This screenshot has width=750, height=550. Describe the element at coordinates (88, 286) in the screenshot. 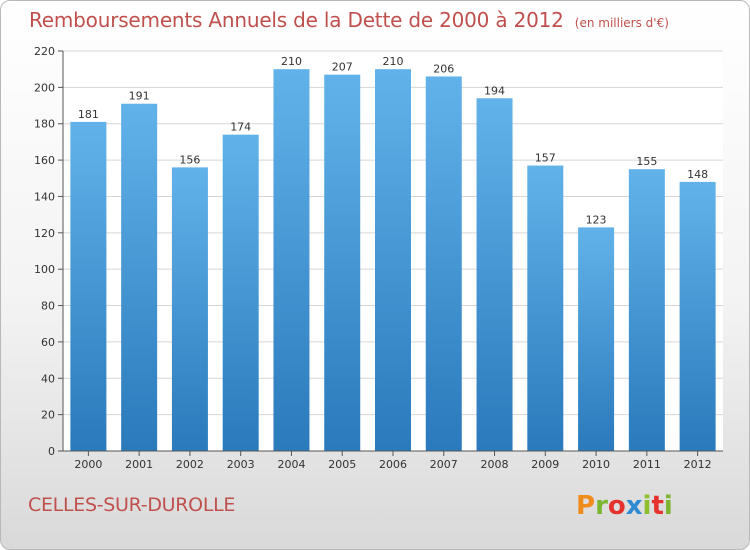

I see `bar-2000` at that location.